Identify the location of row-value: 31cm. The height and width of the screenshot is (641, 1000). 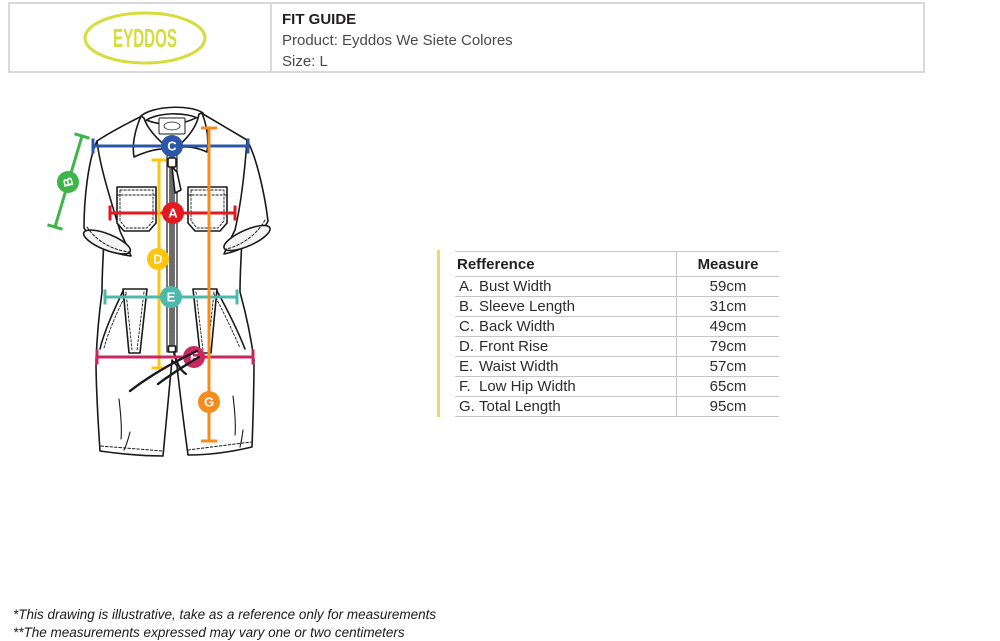
(728, 306).